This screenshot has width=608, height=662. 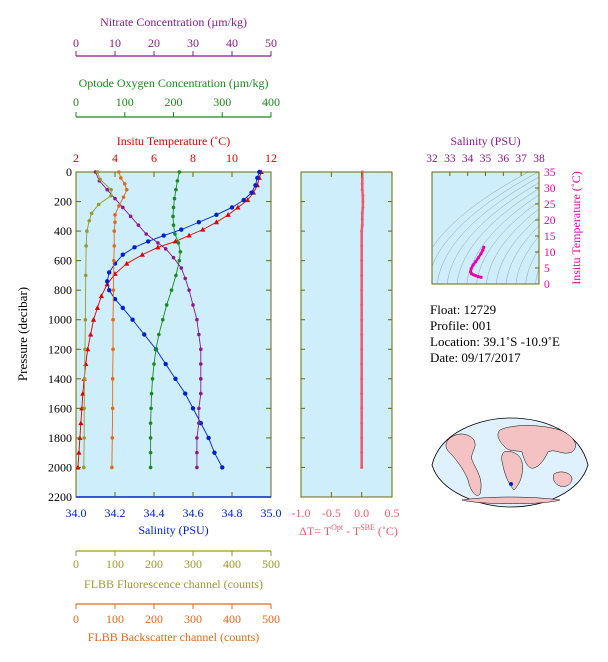 I want to click on y-tick-label: 1000, so click(x=60, y=320).